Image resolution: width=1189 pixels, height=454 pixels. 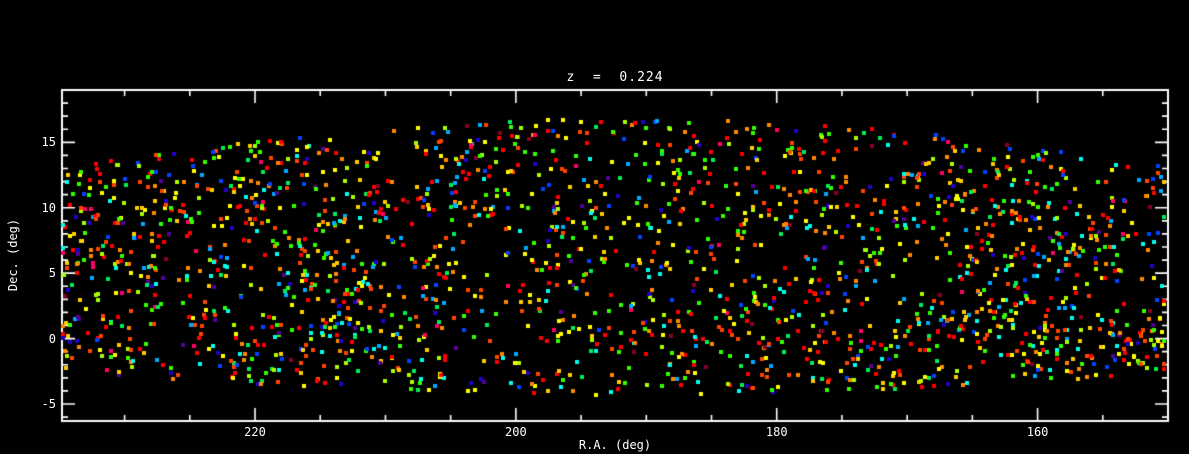 What do you see at coordinates (52, 338) in the screenshot?
I see `y-tick-label: 0` at bounding box center [52, 338].